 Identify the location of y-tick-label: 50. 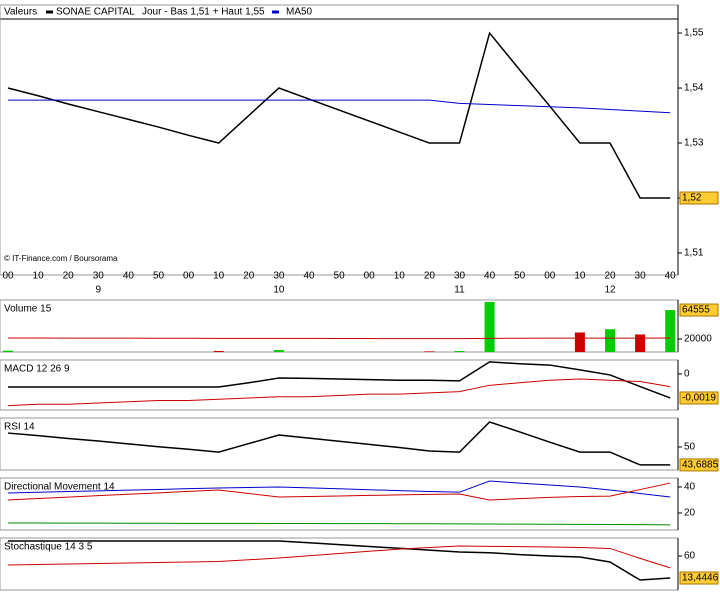
(690, 447).